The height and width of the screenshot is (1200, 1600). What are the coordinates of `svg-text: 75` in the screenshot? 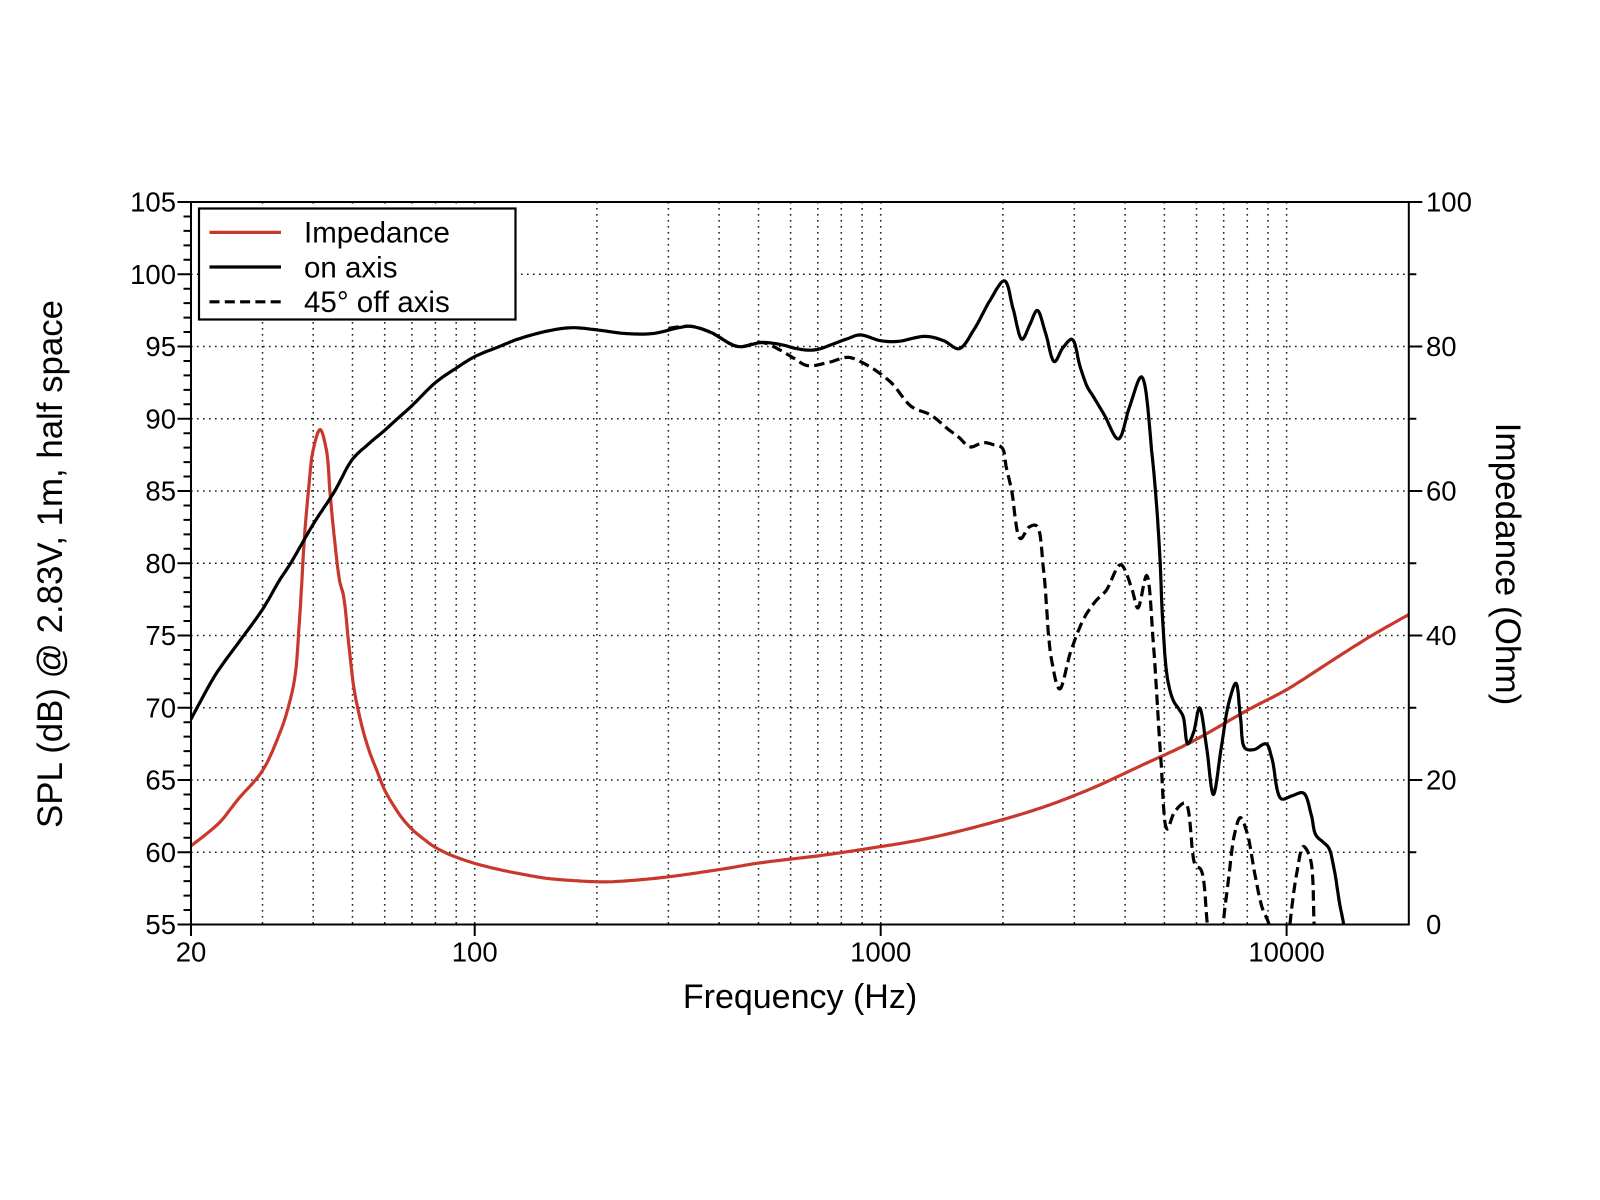 It's located at (160, 635).